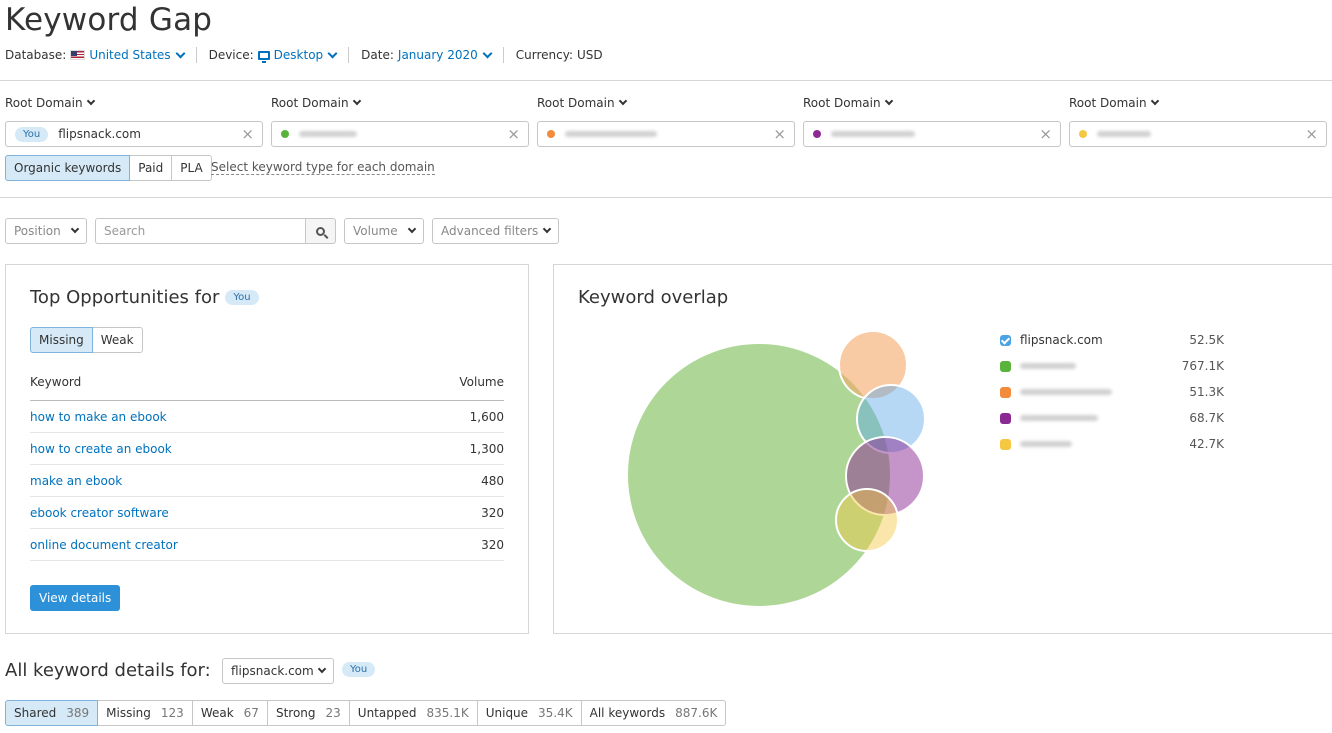 The width and height of the screenshot is (1332, 733). I want to click on position-filter: Position, so click(46, 231).